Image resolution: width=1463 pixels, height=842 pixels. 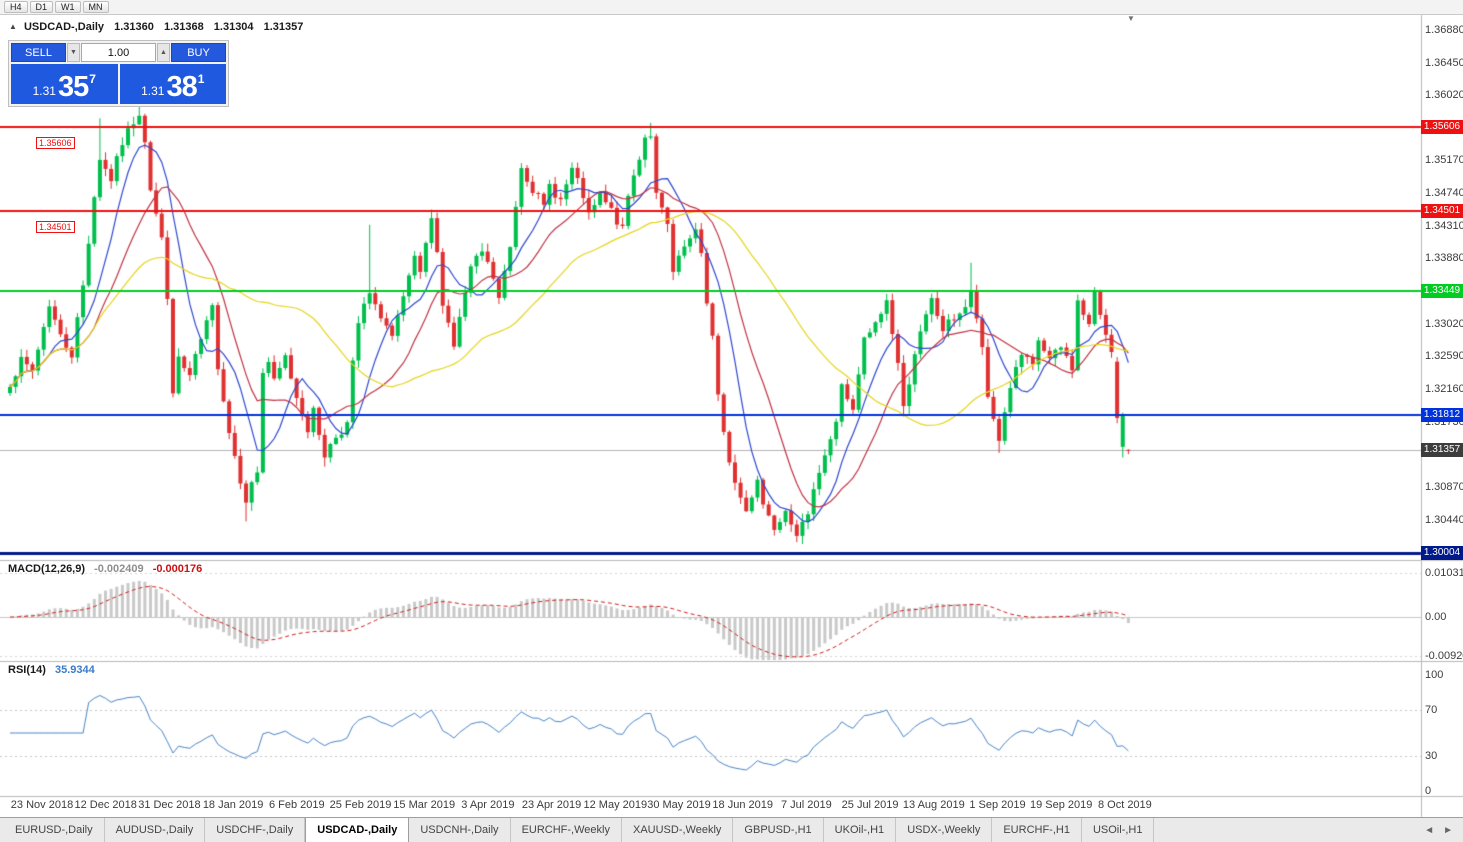 What do you see at coordinates (944, 830) in the screenshot?
I see `chart-tab-usdx-weekly: USDX-,Weekly` at bounding box center [944, 830].